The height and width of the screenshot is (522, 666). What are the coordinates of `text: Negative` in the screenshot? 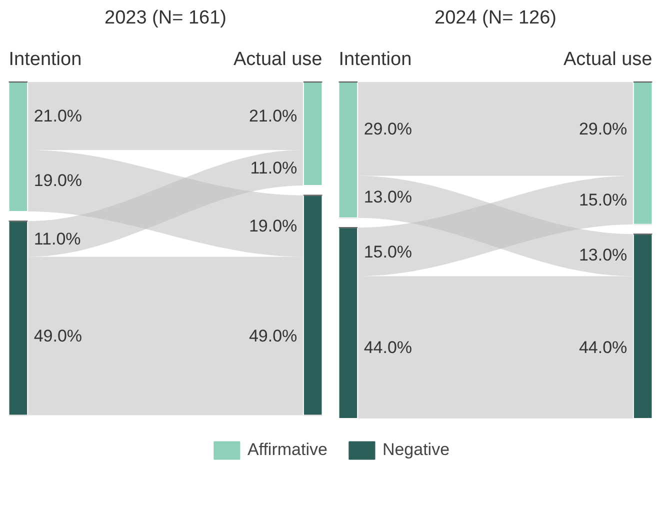 It's located at (416, 450).